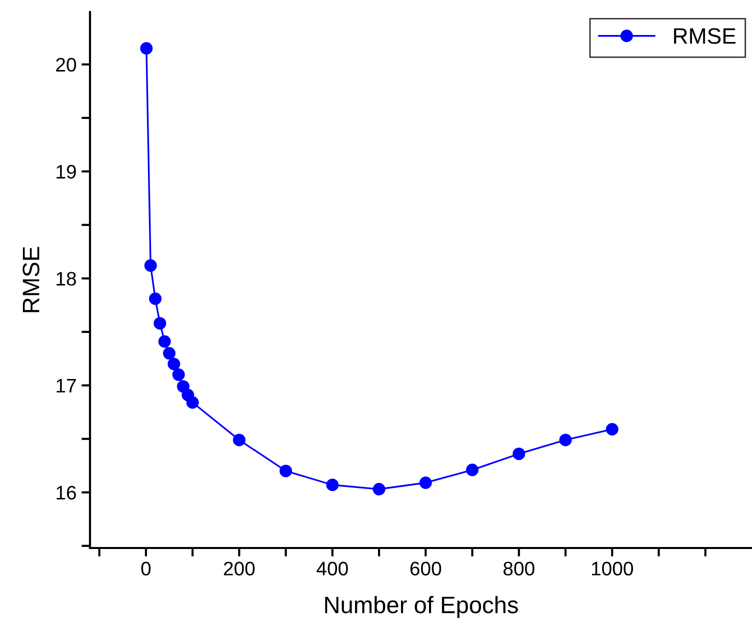 Image resolution: width=752 pixels, height=632 pixels. What do you see at coordinates (426, 569) in the screenshot?
I see `x-tick-label: 600` at bounding box center [426, 569].